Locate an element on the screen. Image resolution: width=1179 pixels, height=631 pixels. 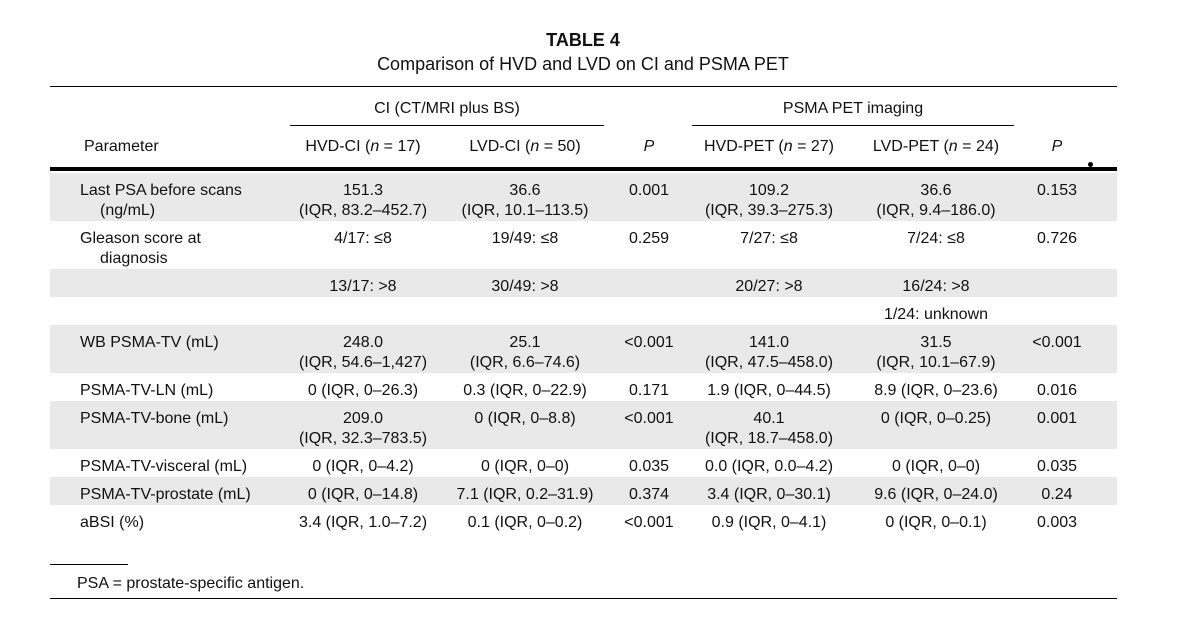
cell-lvd-ci: 0.1 (IQR, 0–0.2) is located at coordinates (525, 523).